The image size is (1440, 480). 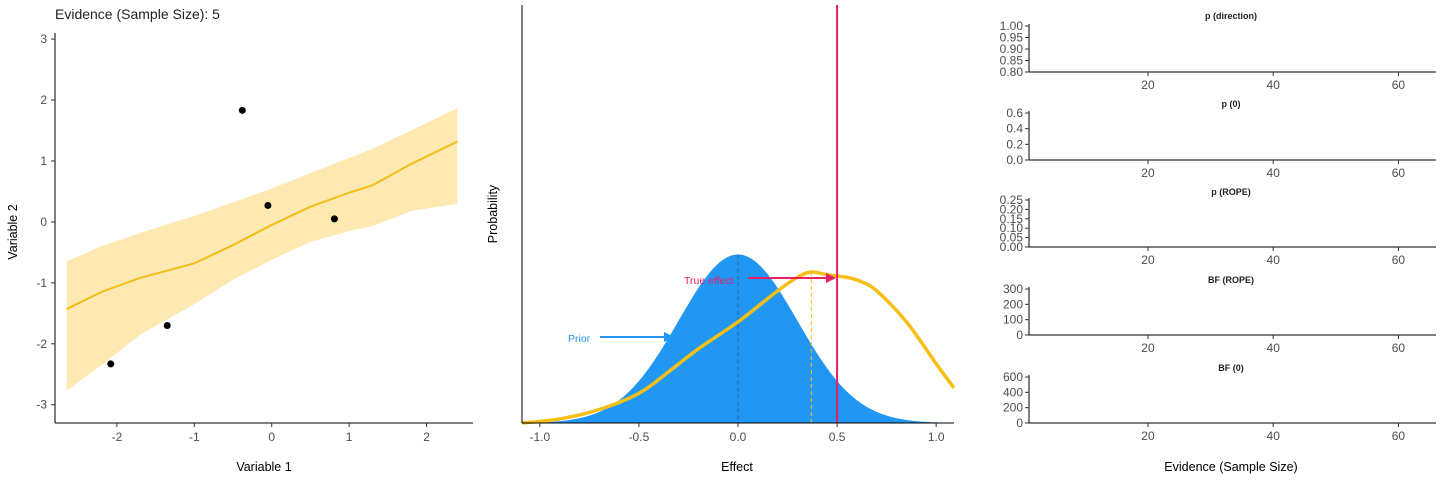 I want to click on subplot-title: p (ROPE), so click(x=1231, y=192).